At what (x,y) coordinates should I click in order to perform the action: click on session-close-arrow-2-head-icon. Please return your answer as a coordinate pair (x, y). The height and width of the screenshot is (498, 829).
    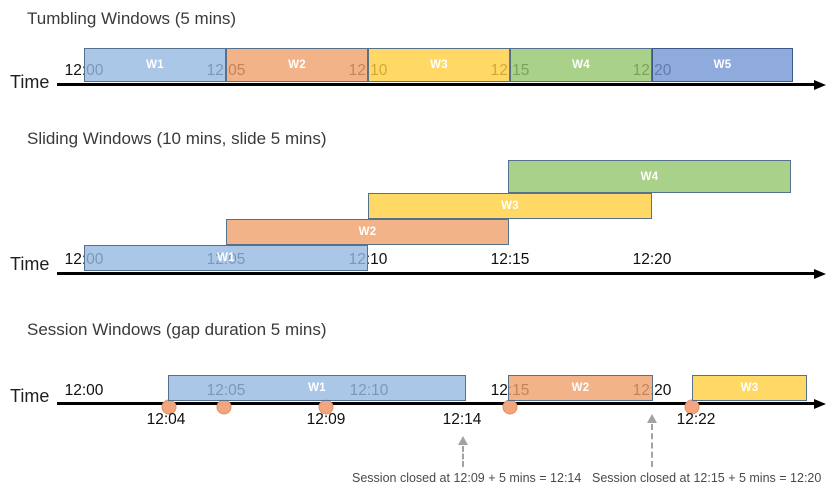
    Looking at the image, I should click on (652, 418).